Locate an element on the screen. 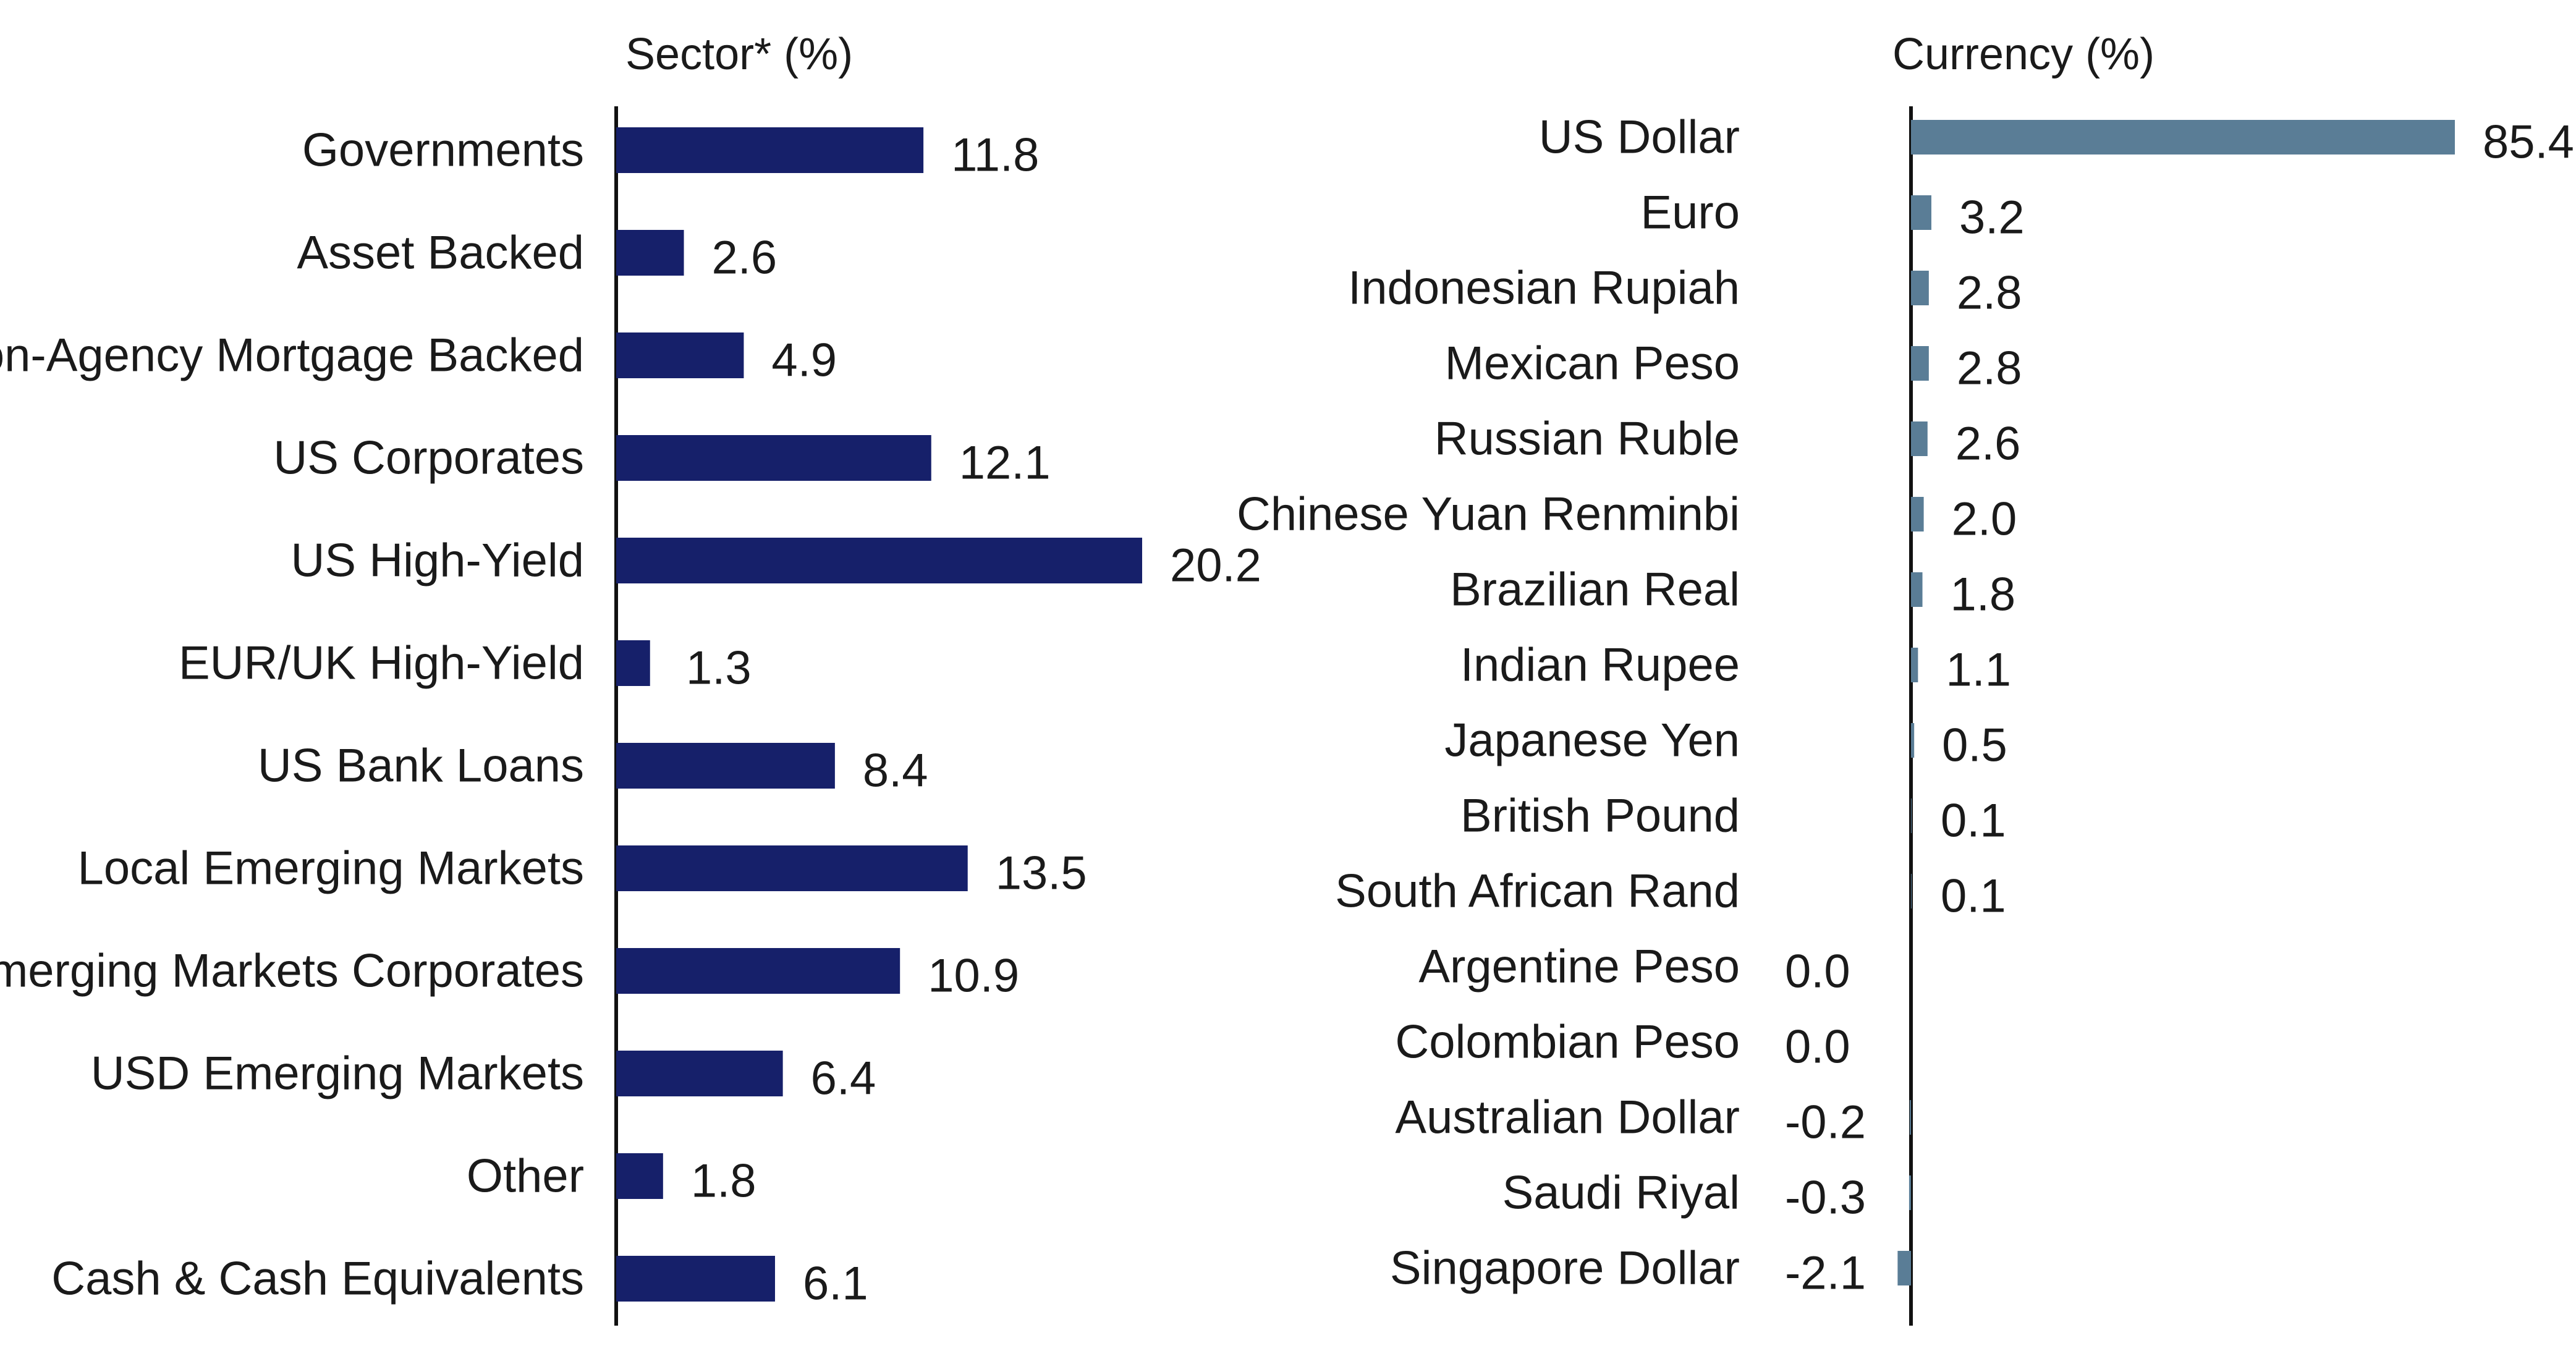  currency-value-label-singapore-dollar: -2.1 is located at coordinates (1825, 1273).